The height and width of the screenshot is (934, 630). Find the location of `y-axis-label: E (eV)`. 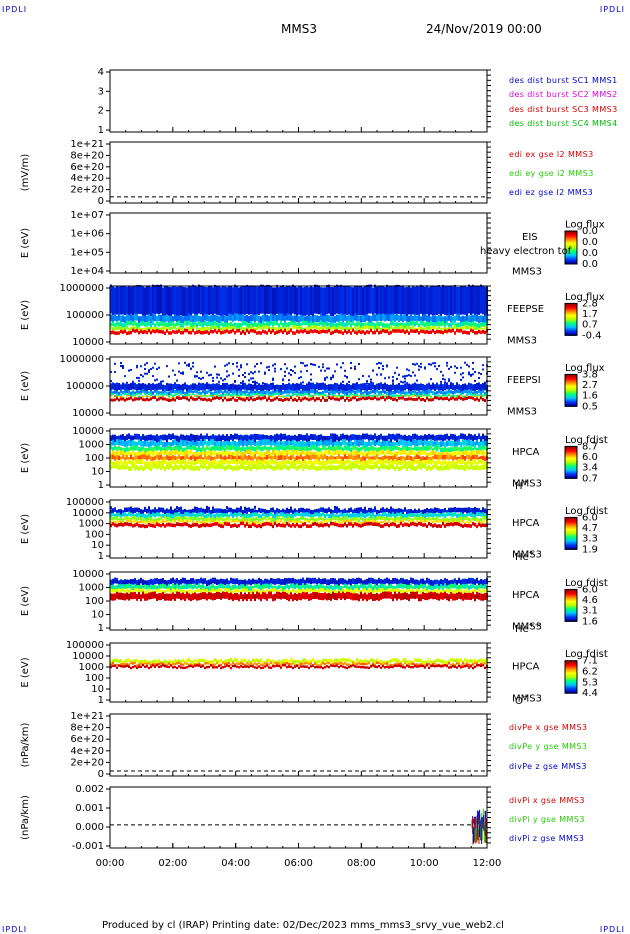

y-axis-label: E (eV) is located at coordinates (25, 529).